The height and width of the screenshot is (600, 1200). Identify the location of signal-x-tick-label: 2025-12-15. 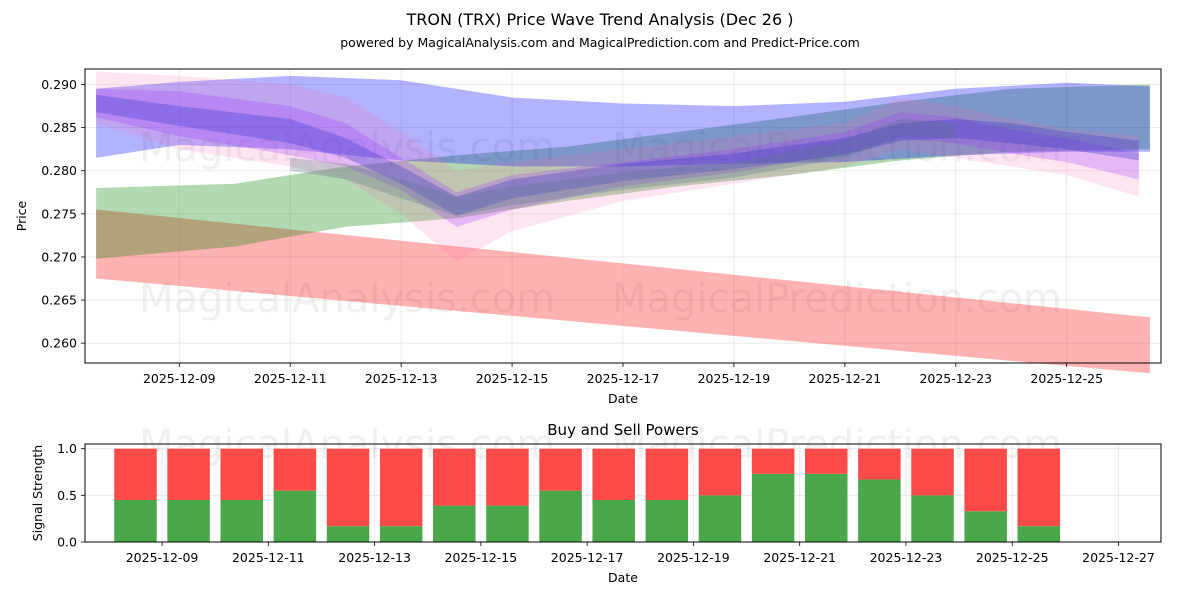
(481, 557).